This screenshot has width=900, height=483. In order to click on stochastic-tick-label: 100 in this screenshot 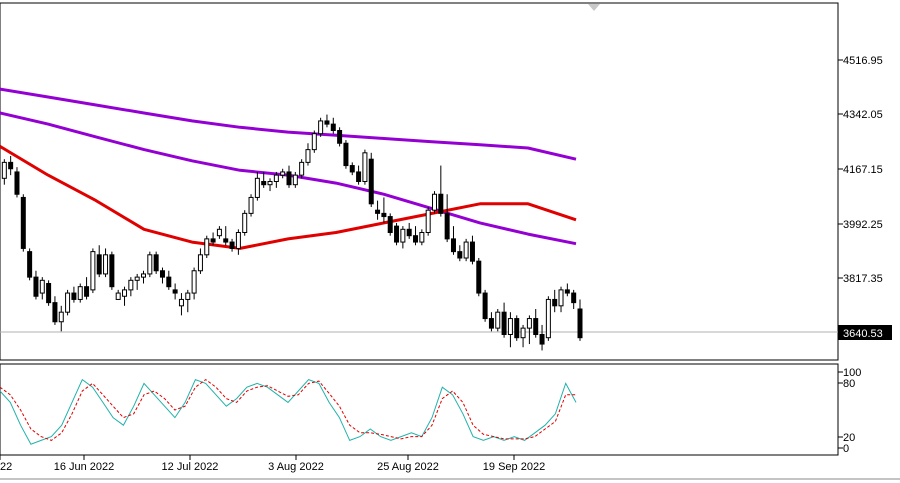, I will do `click(852, 373)`.